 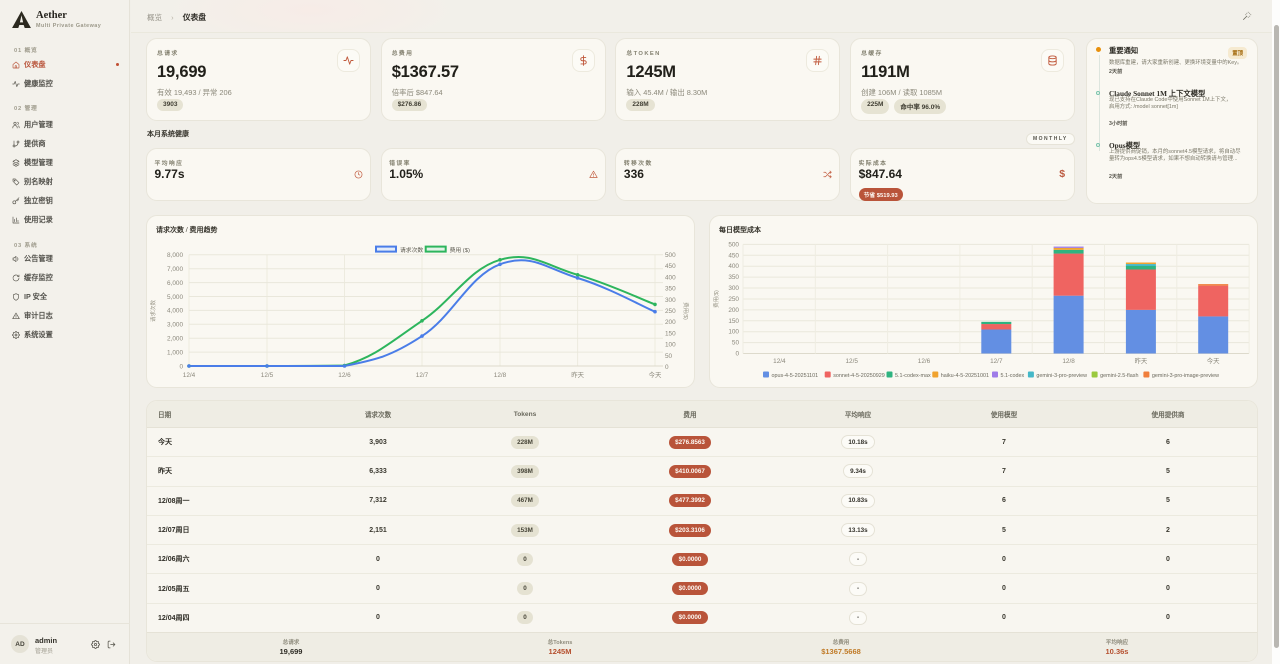 What do you see at coordinates (1013, 376) in the screenshot?
I see `svg-text: 5.1-codex` at bounding box center [1013, 376].